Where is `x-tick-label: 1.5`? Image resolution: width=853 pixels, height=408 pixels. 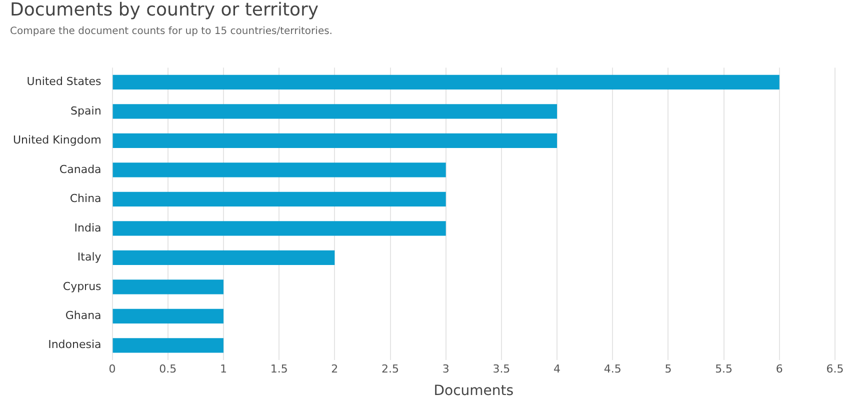
x-tick-label: 1.5 is located at coordinates (279, 369).